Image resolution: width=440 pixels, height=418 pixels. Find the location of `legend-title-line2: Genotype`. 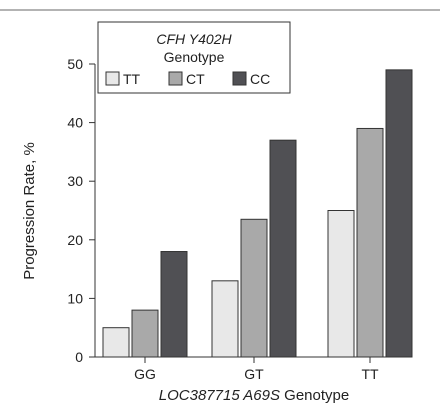

legend-title-line2: Genotype is located at coordinates (194, 57).